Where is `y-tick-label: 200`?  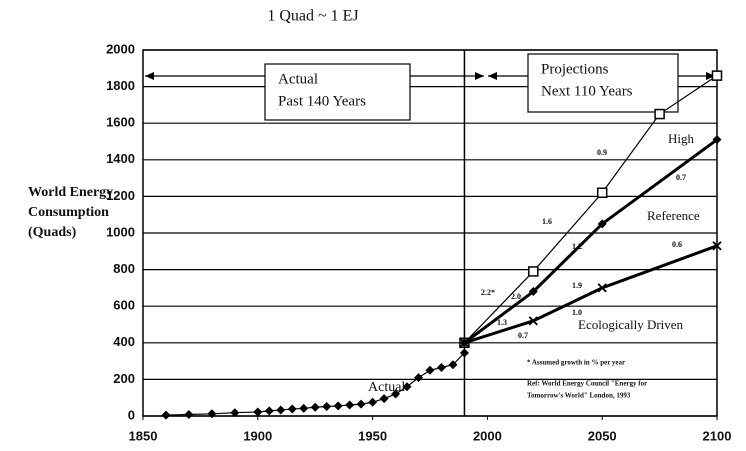
y-tick-label: 200 is located at coordinates (124, 378).